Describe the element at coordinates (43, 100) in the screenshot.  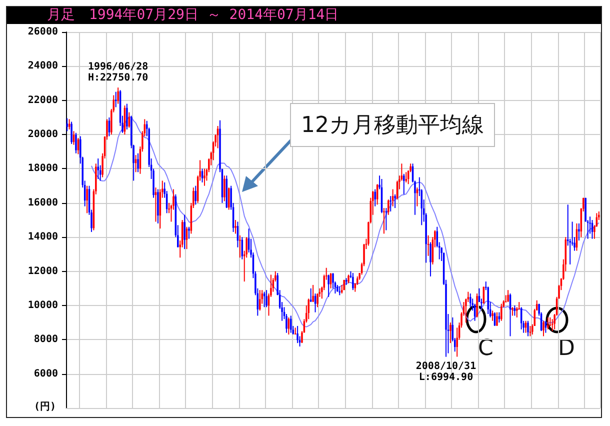
I see `y-tick-label: 22000` at that location.